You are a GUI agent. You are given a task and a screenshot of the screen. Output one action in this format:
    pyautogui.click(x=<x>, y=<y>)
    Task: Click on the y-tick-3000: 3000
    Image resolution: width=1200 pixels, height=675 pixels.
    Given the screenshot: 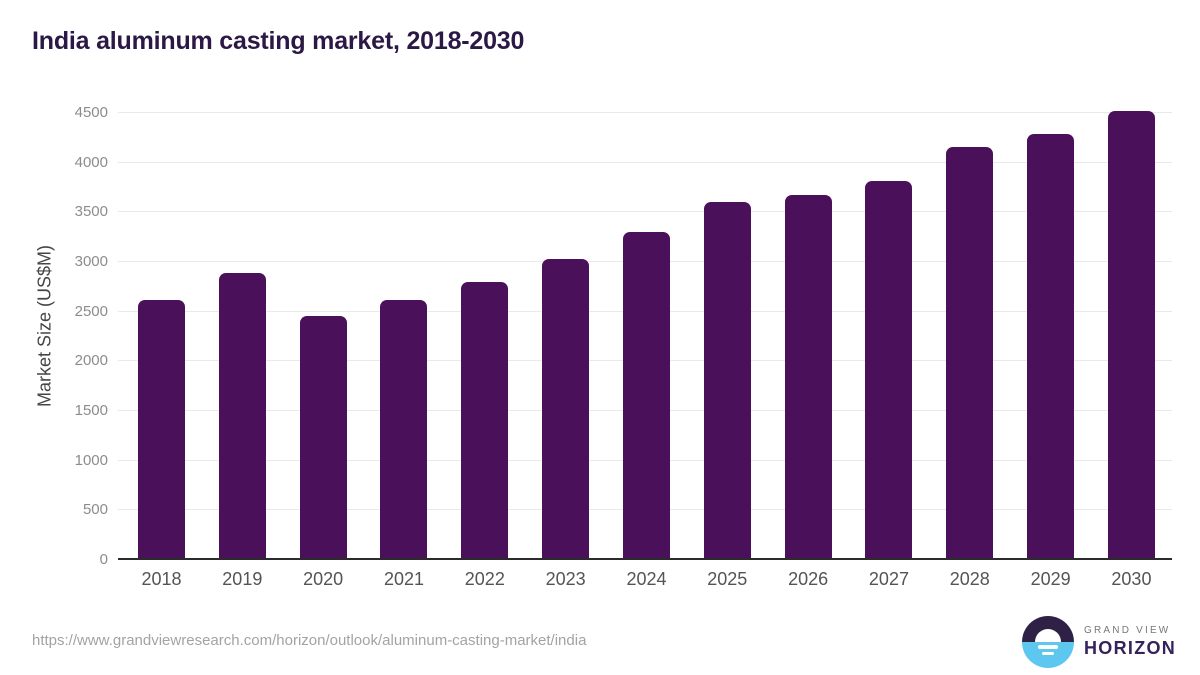 What is the action you would take?
    pyautogui.click(x=91, y=261)
    